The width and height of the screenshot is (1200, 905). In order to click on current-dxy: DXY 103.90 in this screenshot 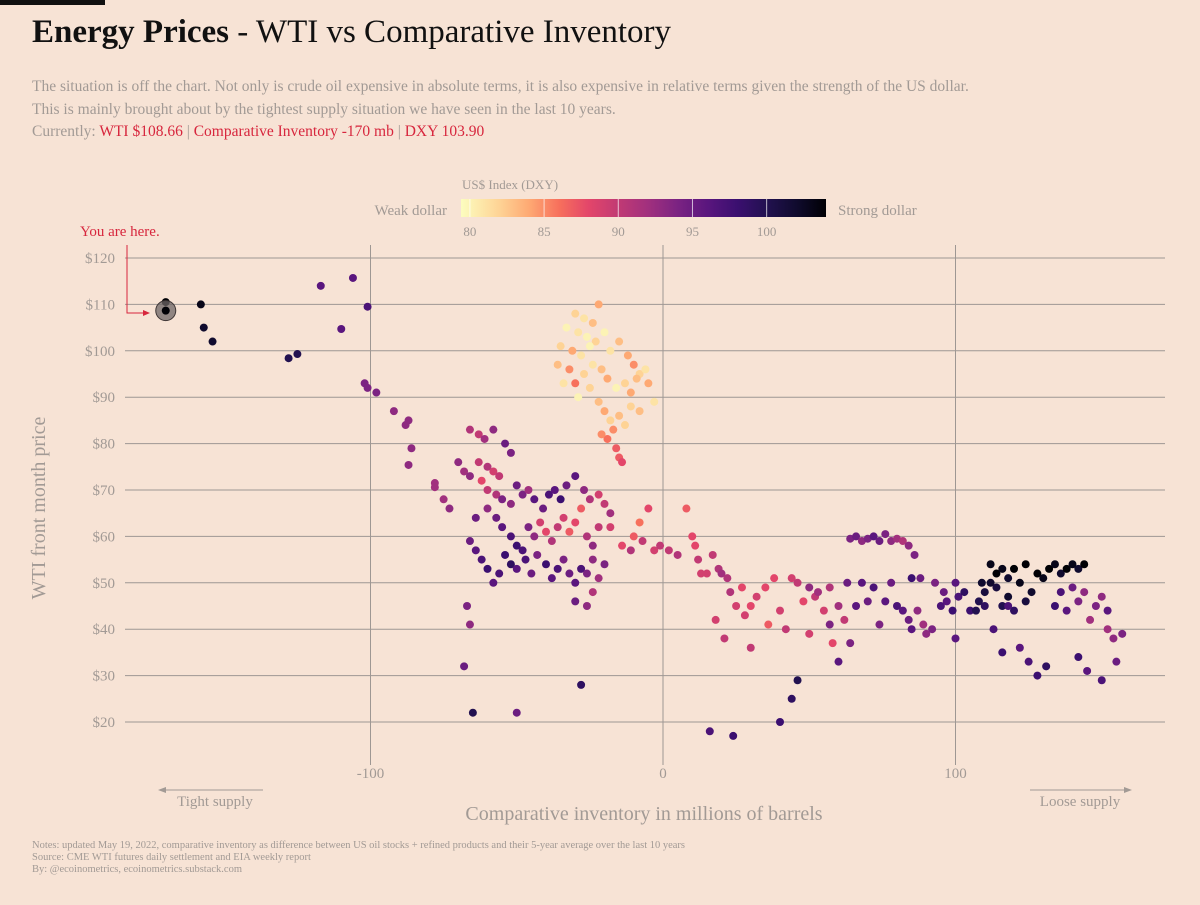, I will do `click(444, 131)`.